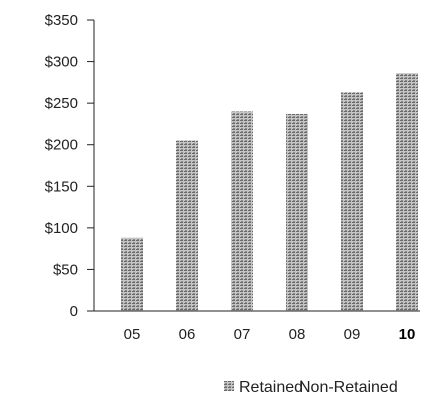 This screenshot has width=435, height=402. What do you see at coordinates (61, 145) in the screenshot?
I see `y-tick-label: $200` at bounding box center [61, 145].